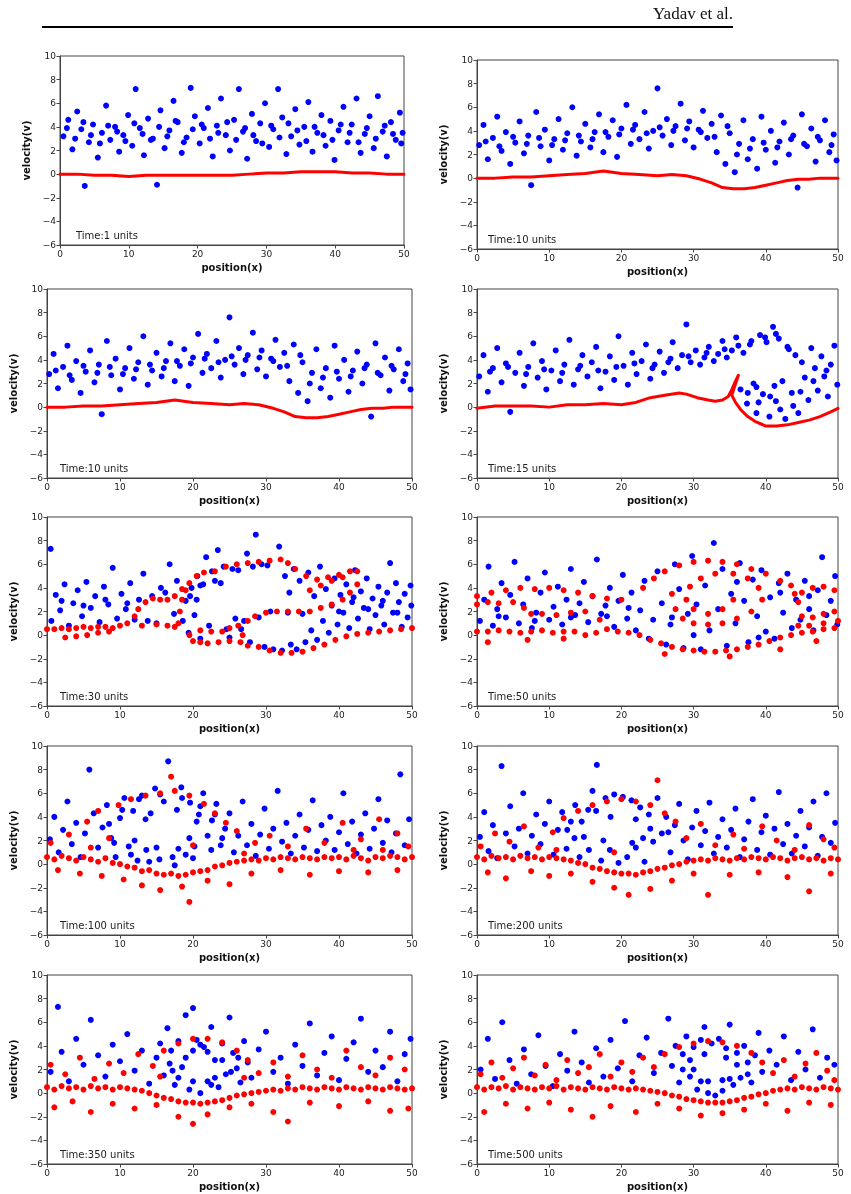 This screenshot has width=851, height=1194. I want to click on line-series, so click(657, 400).